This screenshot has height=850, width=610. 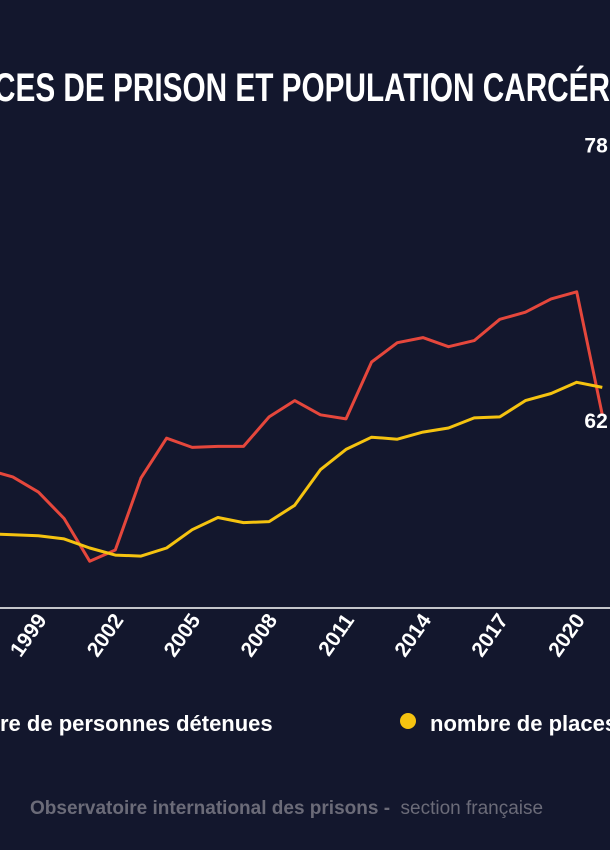 What do you see at coordinates (408, 721) in the screenshot?
I see `legend-marker-places` at bounding box center [408, 721].